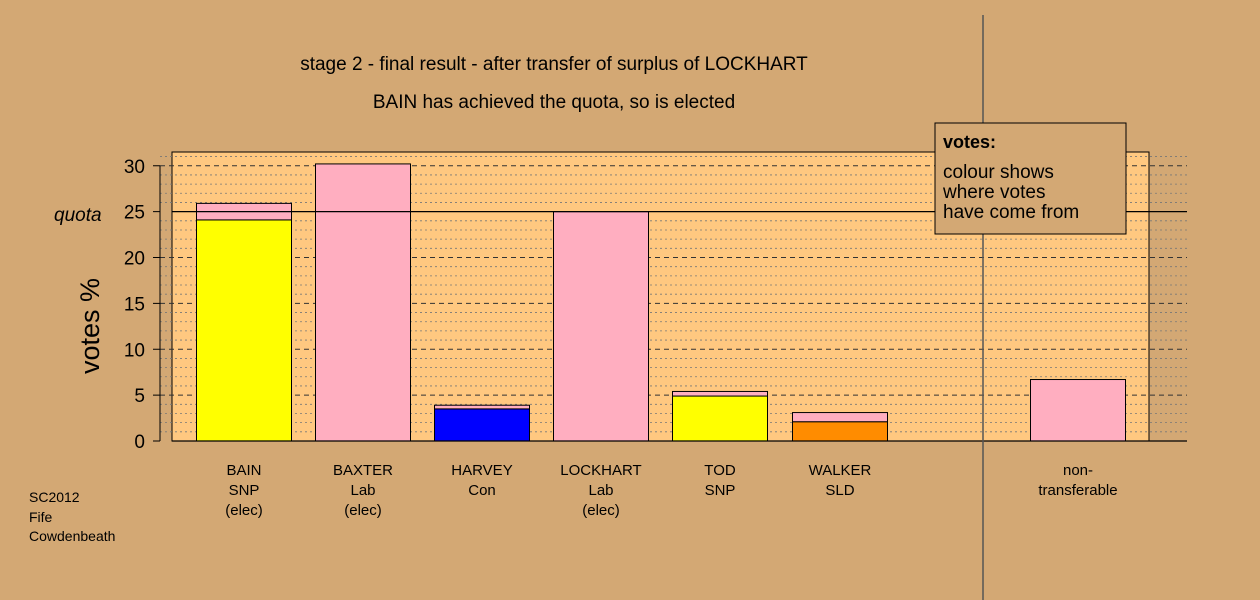  Describe the element at coordinates (998, 172) in the screenshot. I see `legend-line: colour shows` at that location.